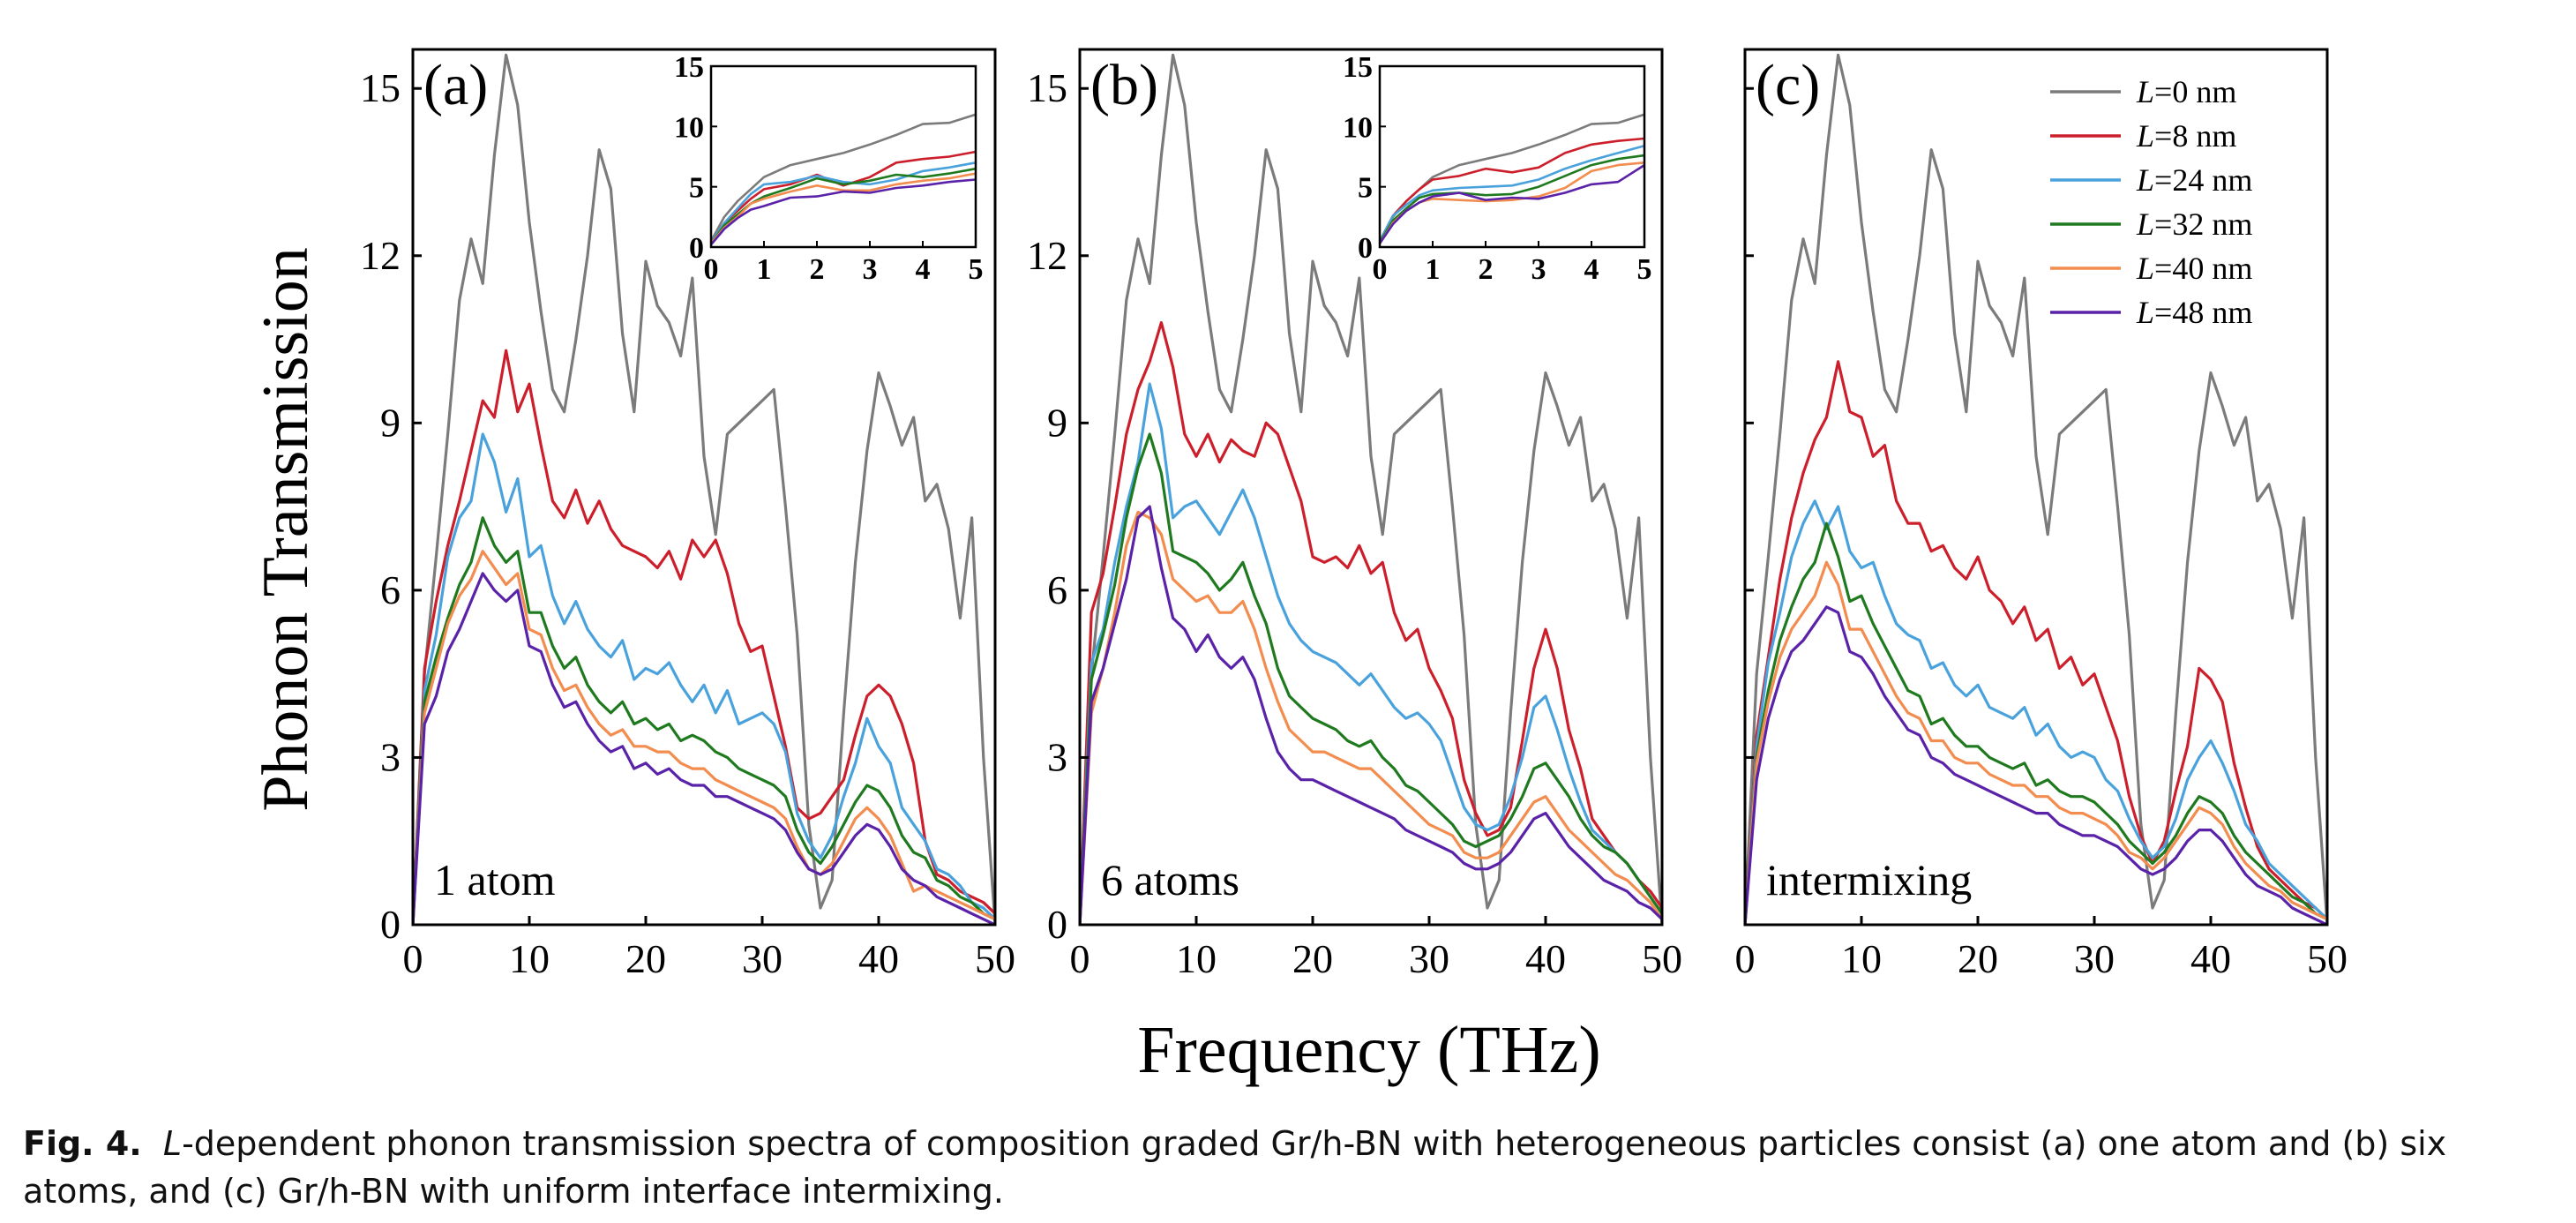  Describe the element at coordinates (413, 958) in the screenshot. I see `x-tick-label-0-0: 0` at that location.